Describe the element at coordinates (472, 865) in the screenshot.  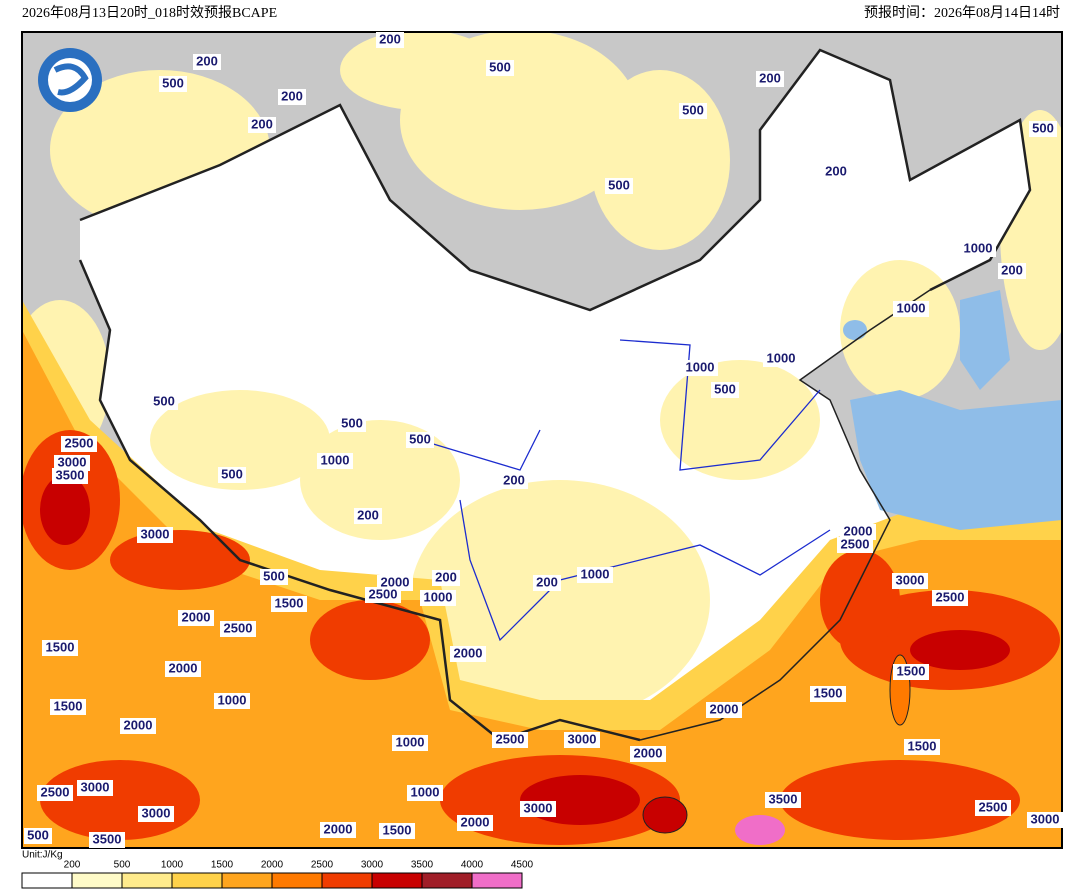
I see `legend-tick: 4000` at that location.